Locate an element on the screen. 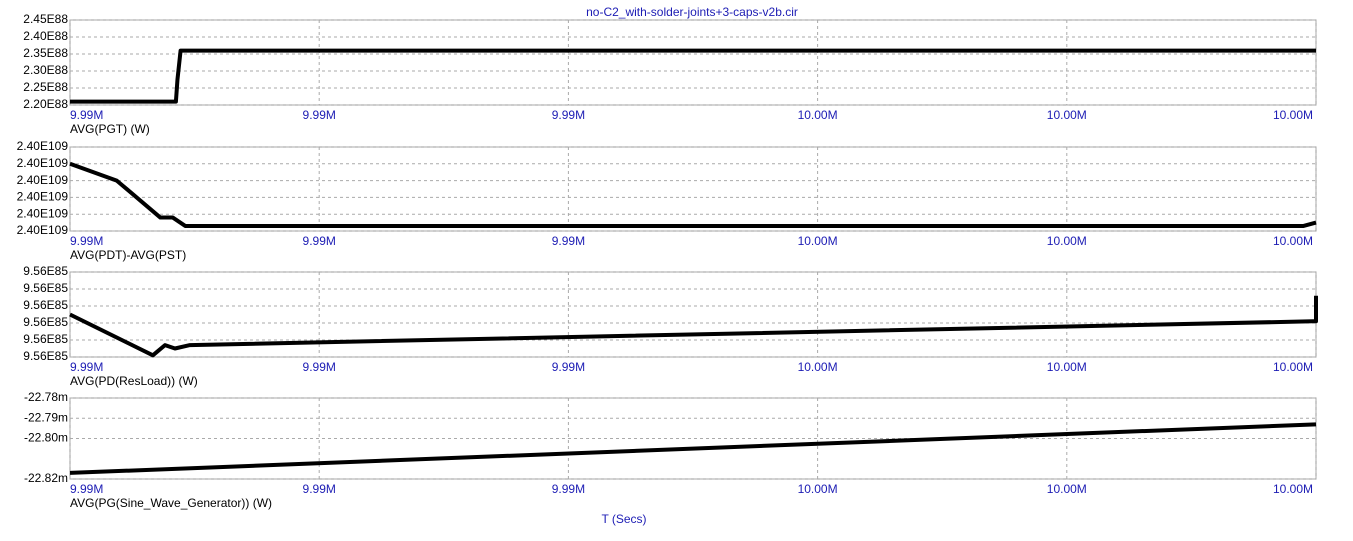 The image size is (1353, 541). chart-title: no-C2_with-solder-joints+3-caps-v2b.cir is located at coordinates (692, 12).